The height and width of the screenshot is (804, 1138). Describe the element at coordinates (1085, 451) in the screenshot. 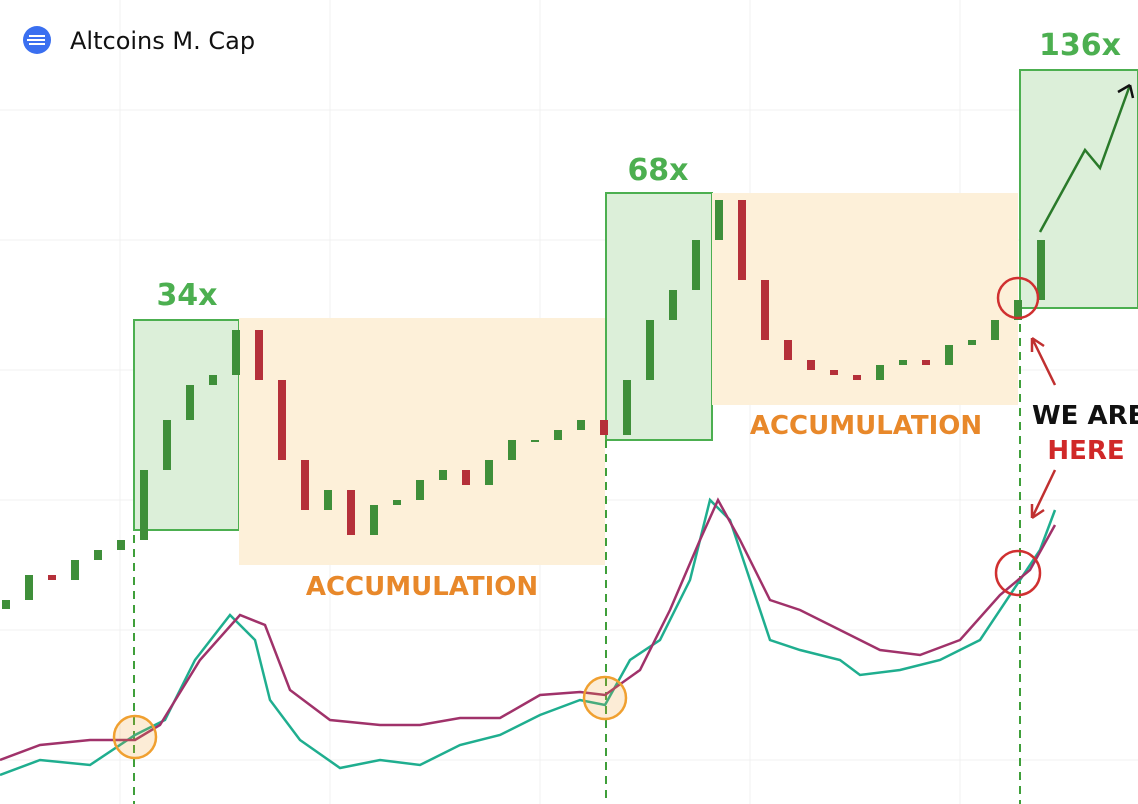

I see `callout: HERE` at that location.